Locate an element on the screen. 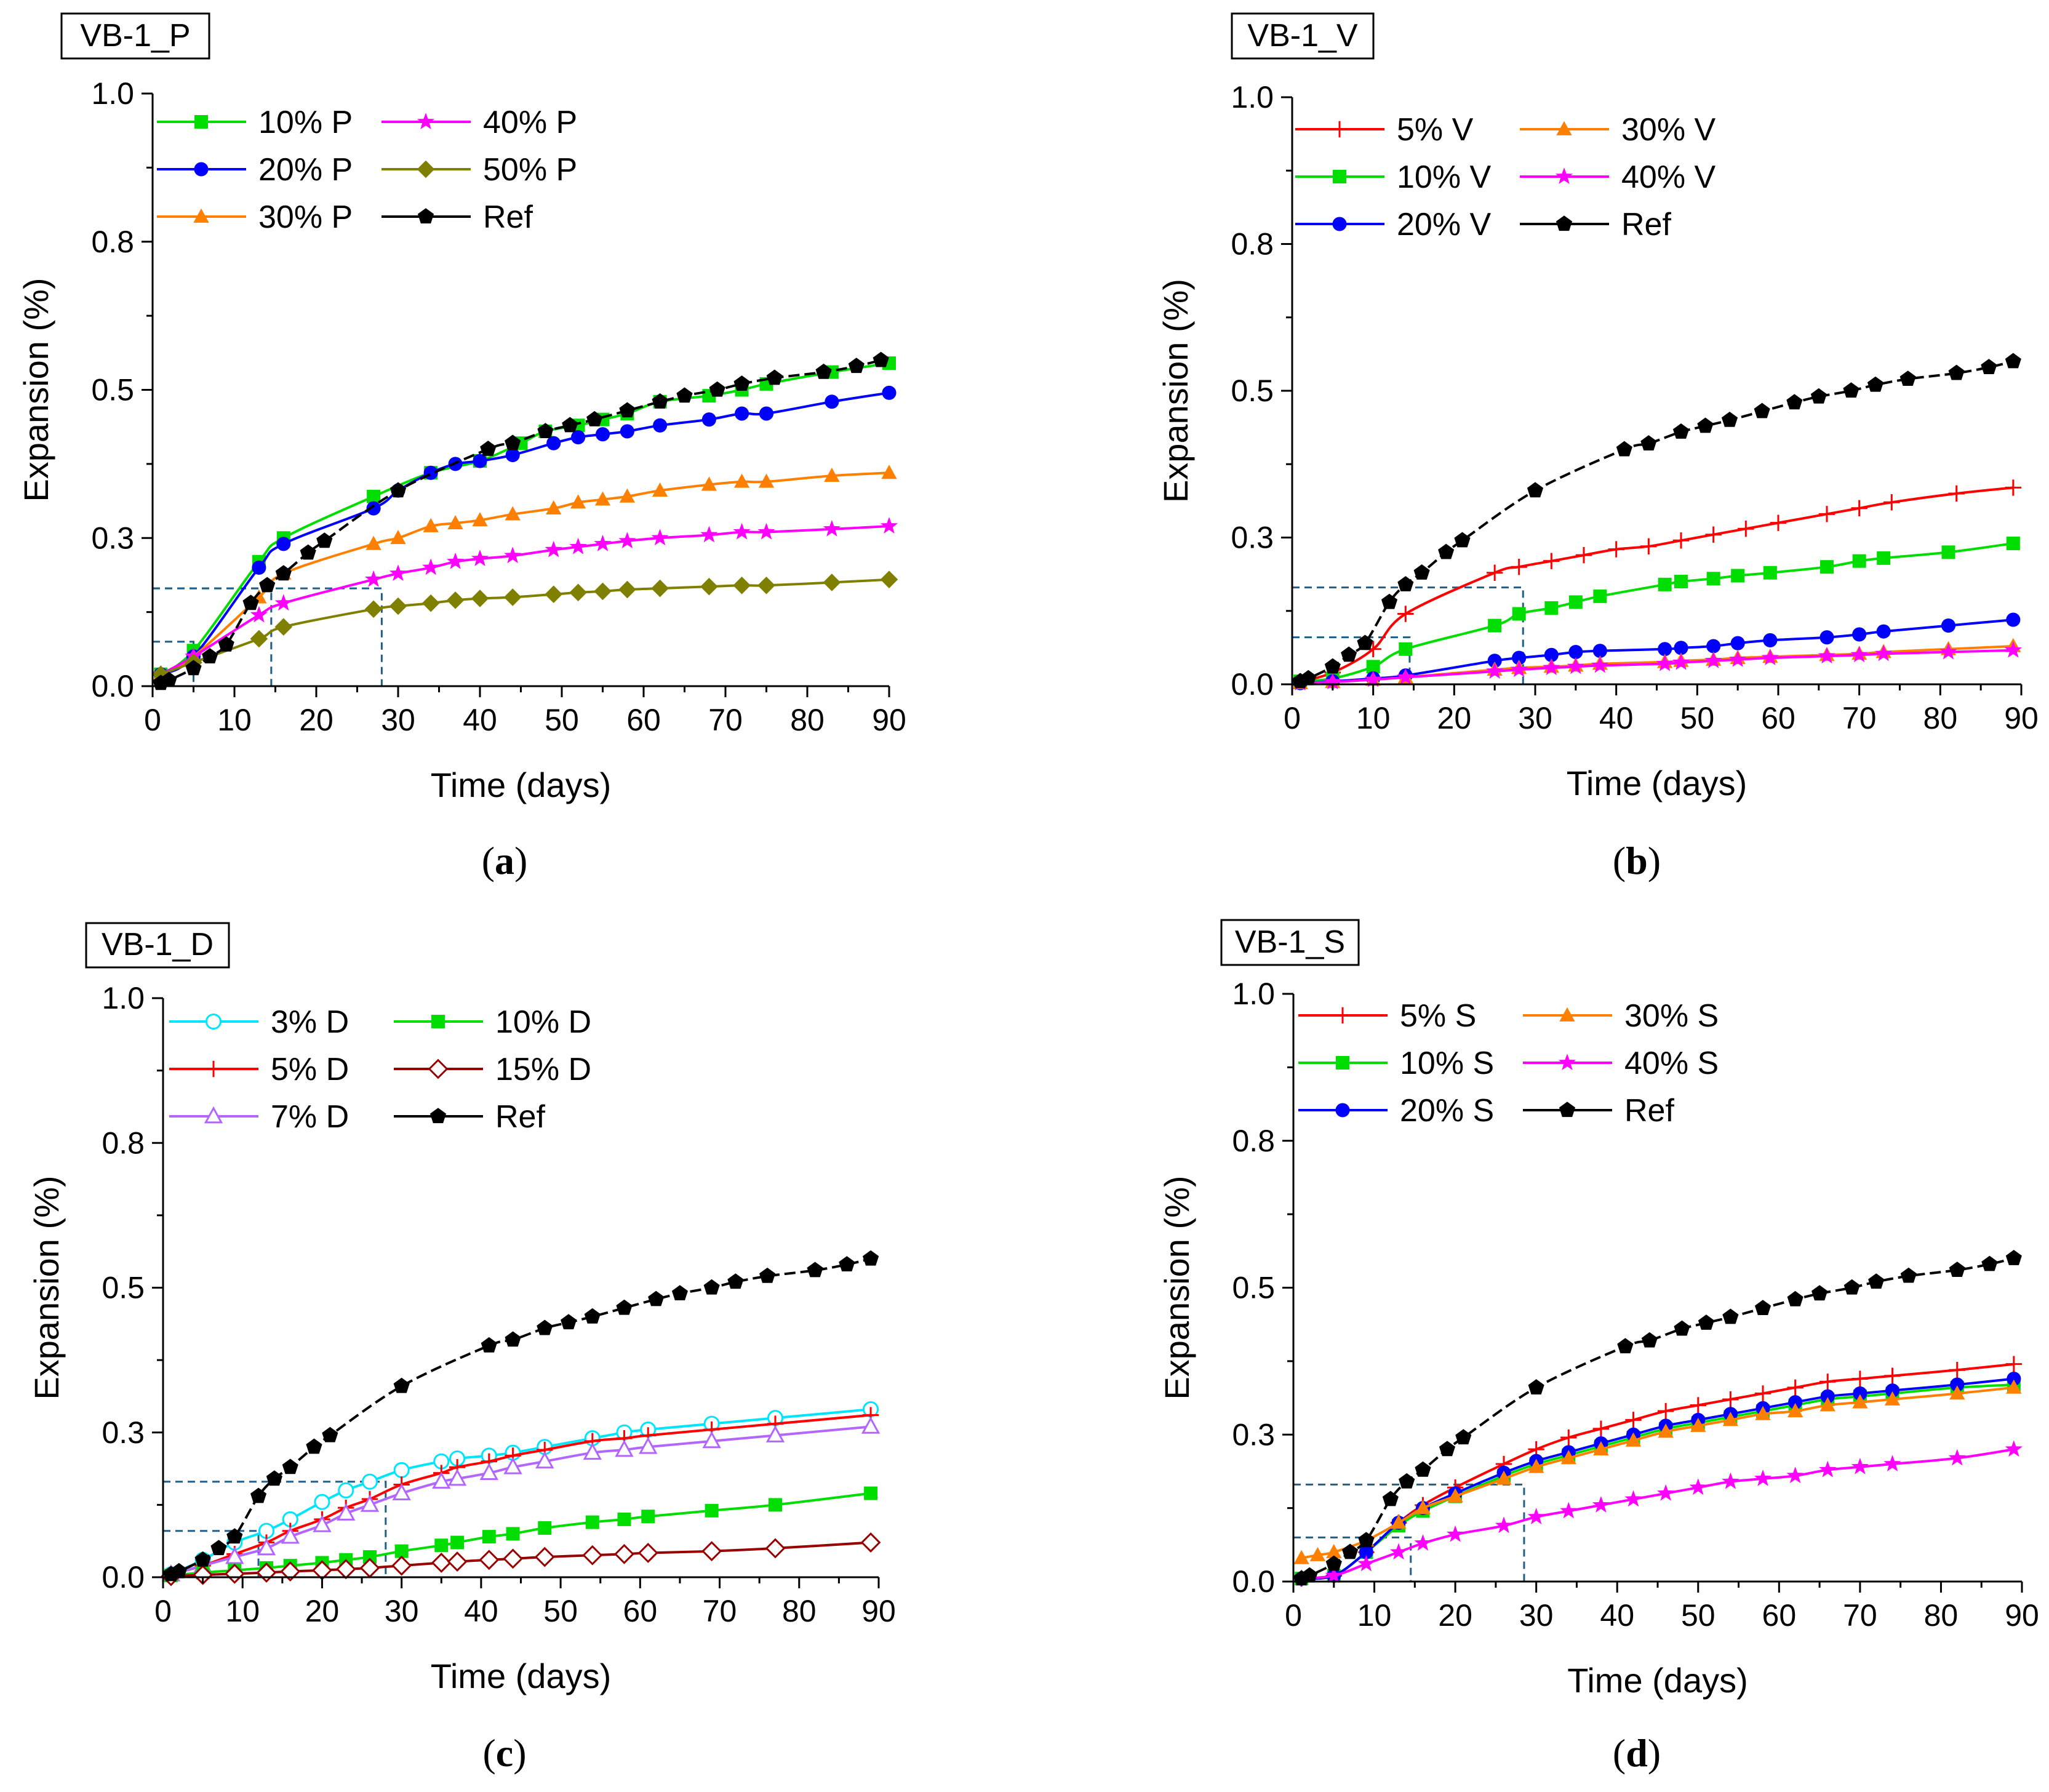 The image size is (2049, 1792). x-tick-label: 80 is located at coordinates (799, 1611).